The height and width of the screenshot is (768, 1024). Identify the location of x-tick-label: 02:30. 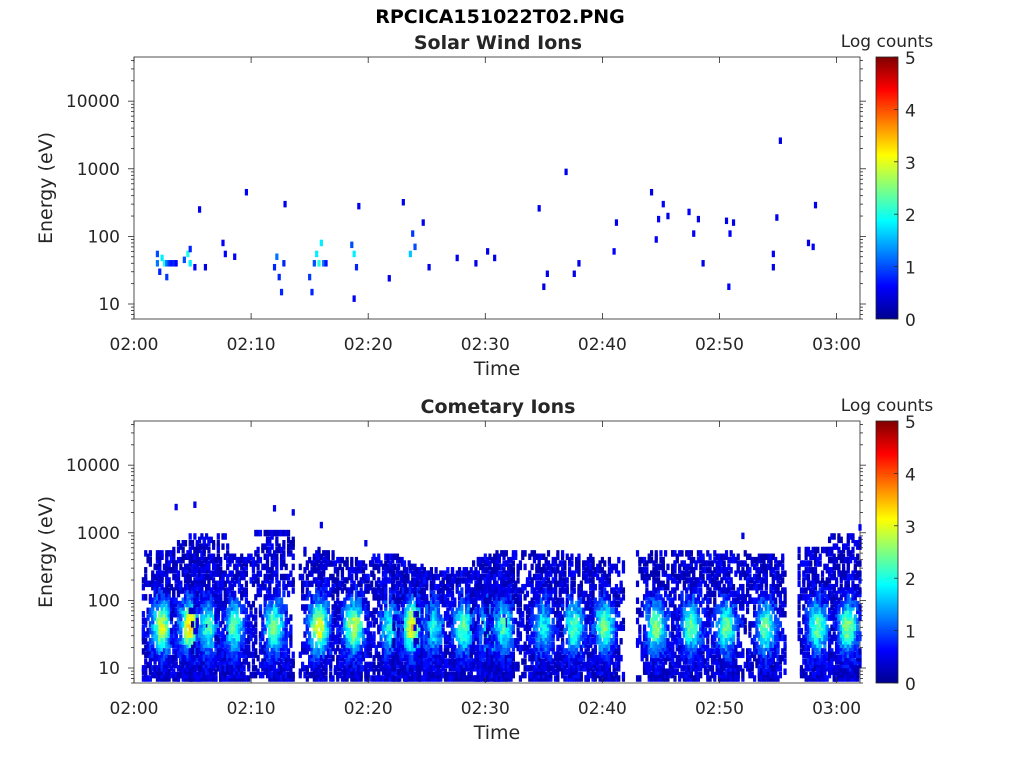
(485, 345).